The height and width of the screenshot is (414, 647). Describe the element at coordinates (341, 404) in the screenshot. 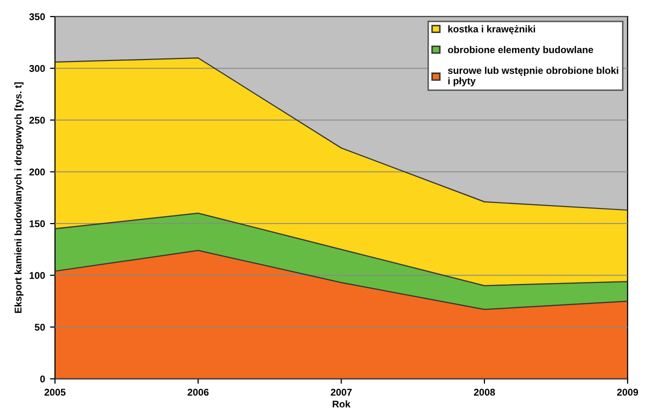

I see `x-axis-title: Rok` at that location.